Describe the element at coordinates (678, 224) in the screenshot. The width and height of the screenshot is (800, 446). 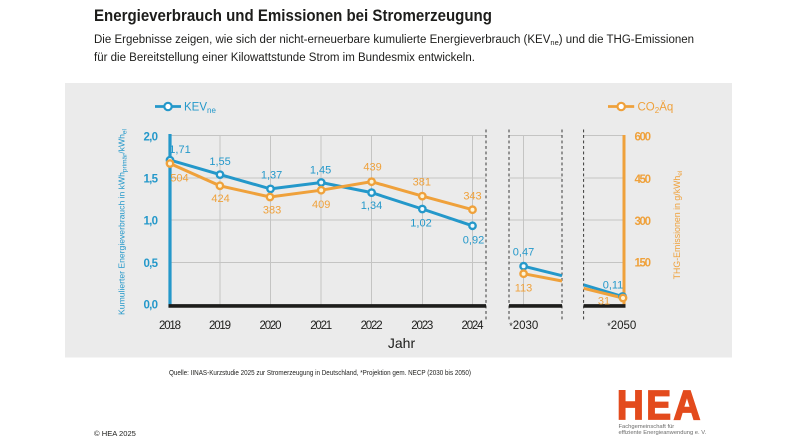
I see `svg-text: THG-Emissionen in g/kWhel` at that location.